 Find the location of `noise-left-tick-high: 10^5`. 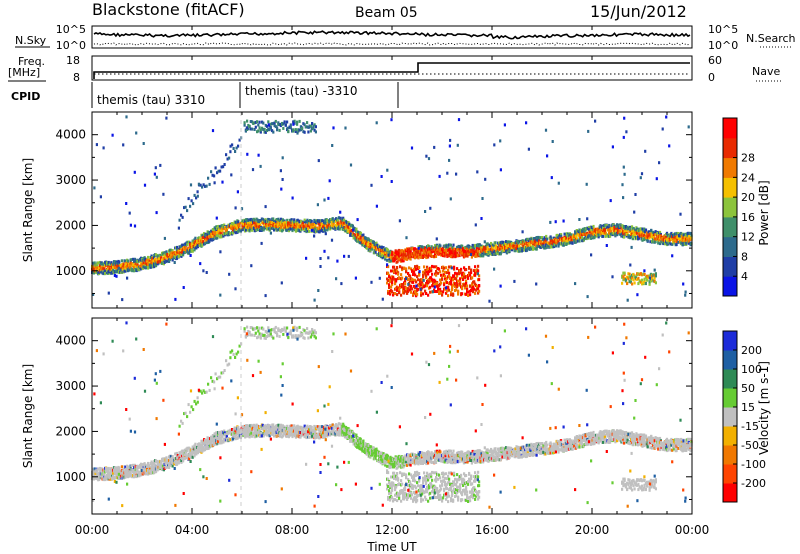

noise-left-tick-high: 10^5 is located at coordinates (71, 29).